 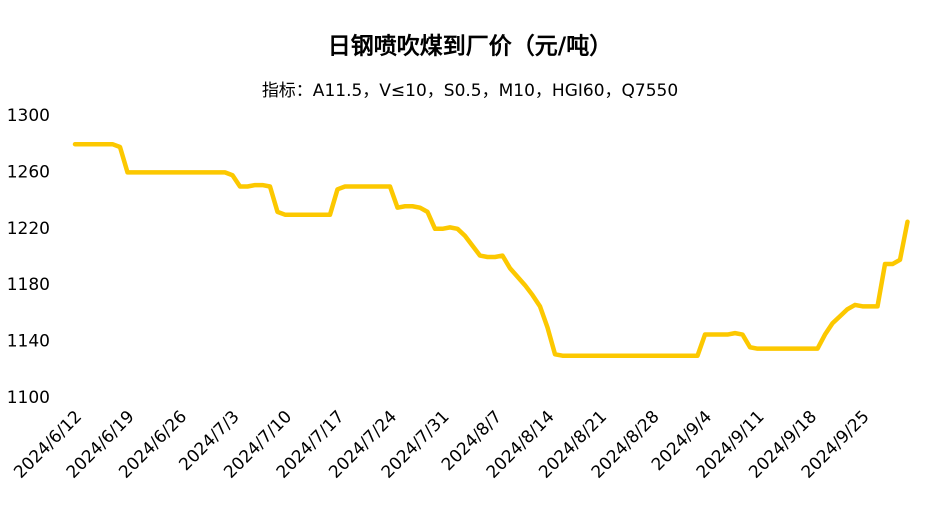 What do you see at coordinates (28, 172) in the screenshot?
I see `y-tick-label: 1260` at bounding box center [28, 172].